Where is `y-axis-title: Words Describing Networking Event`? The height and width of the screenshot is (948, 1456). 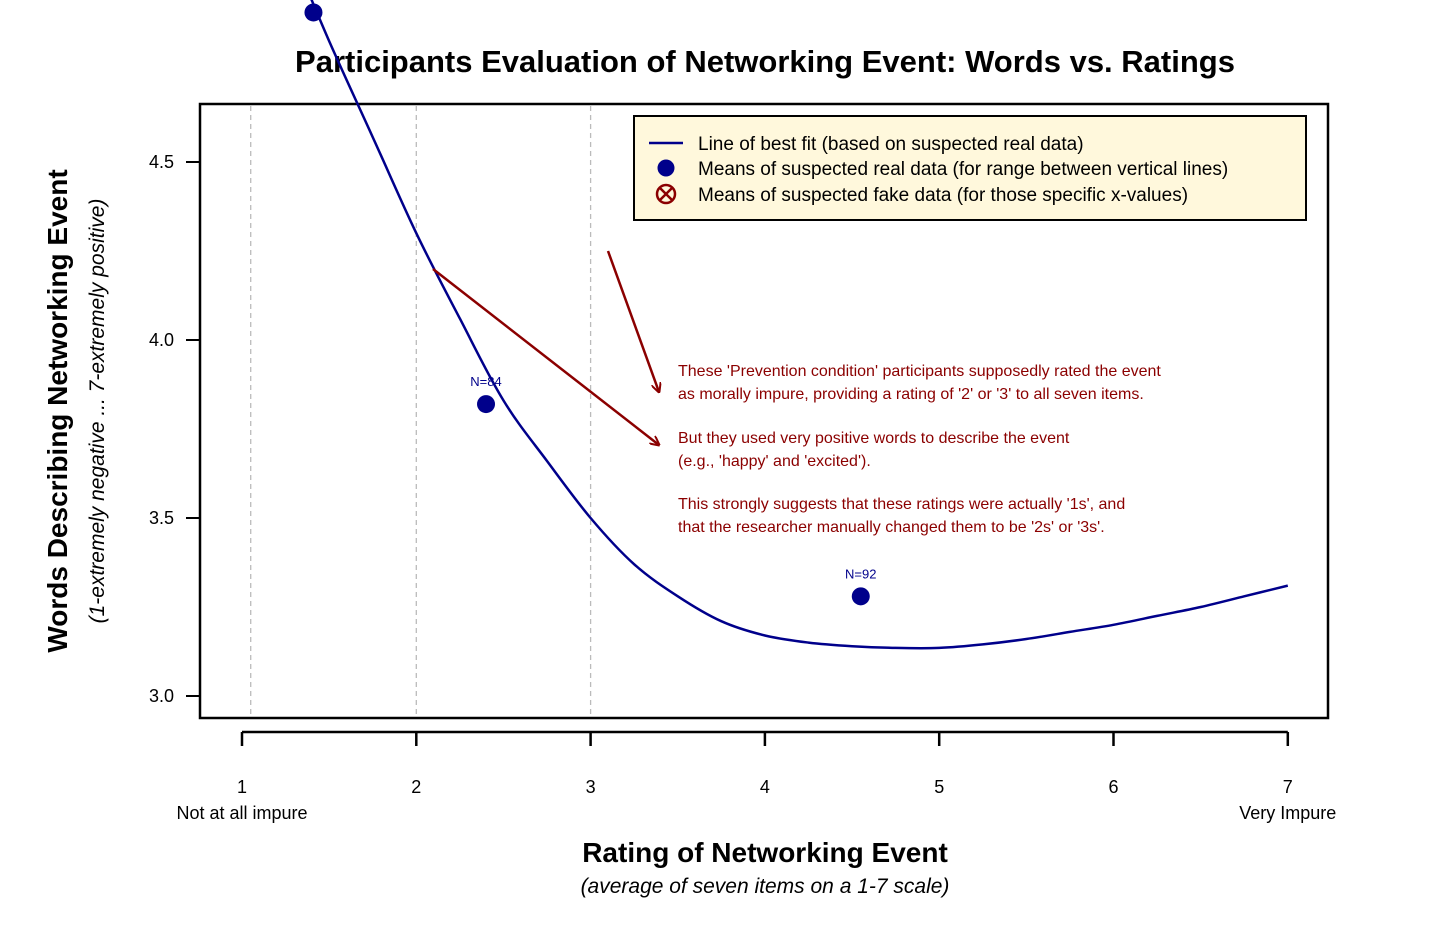 y-axis-title: Words Describing Networking Event is located at coordinates (57, 410).